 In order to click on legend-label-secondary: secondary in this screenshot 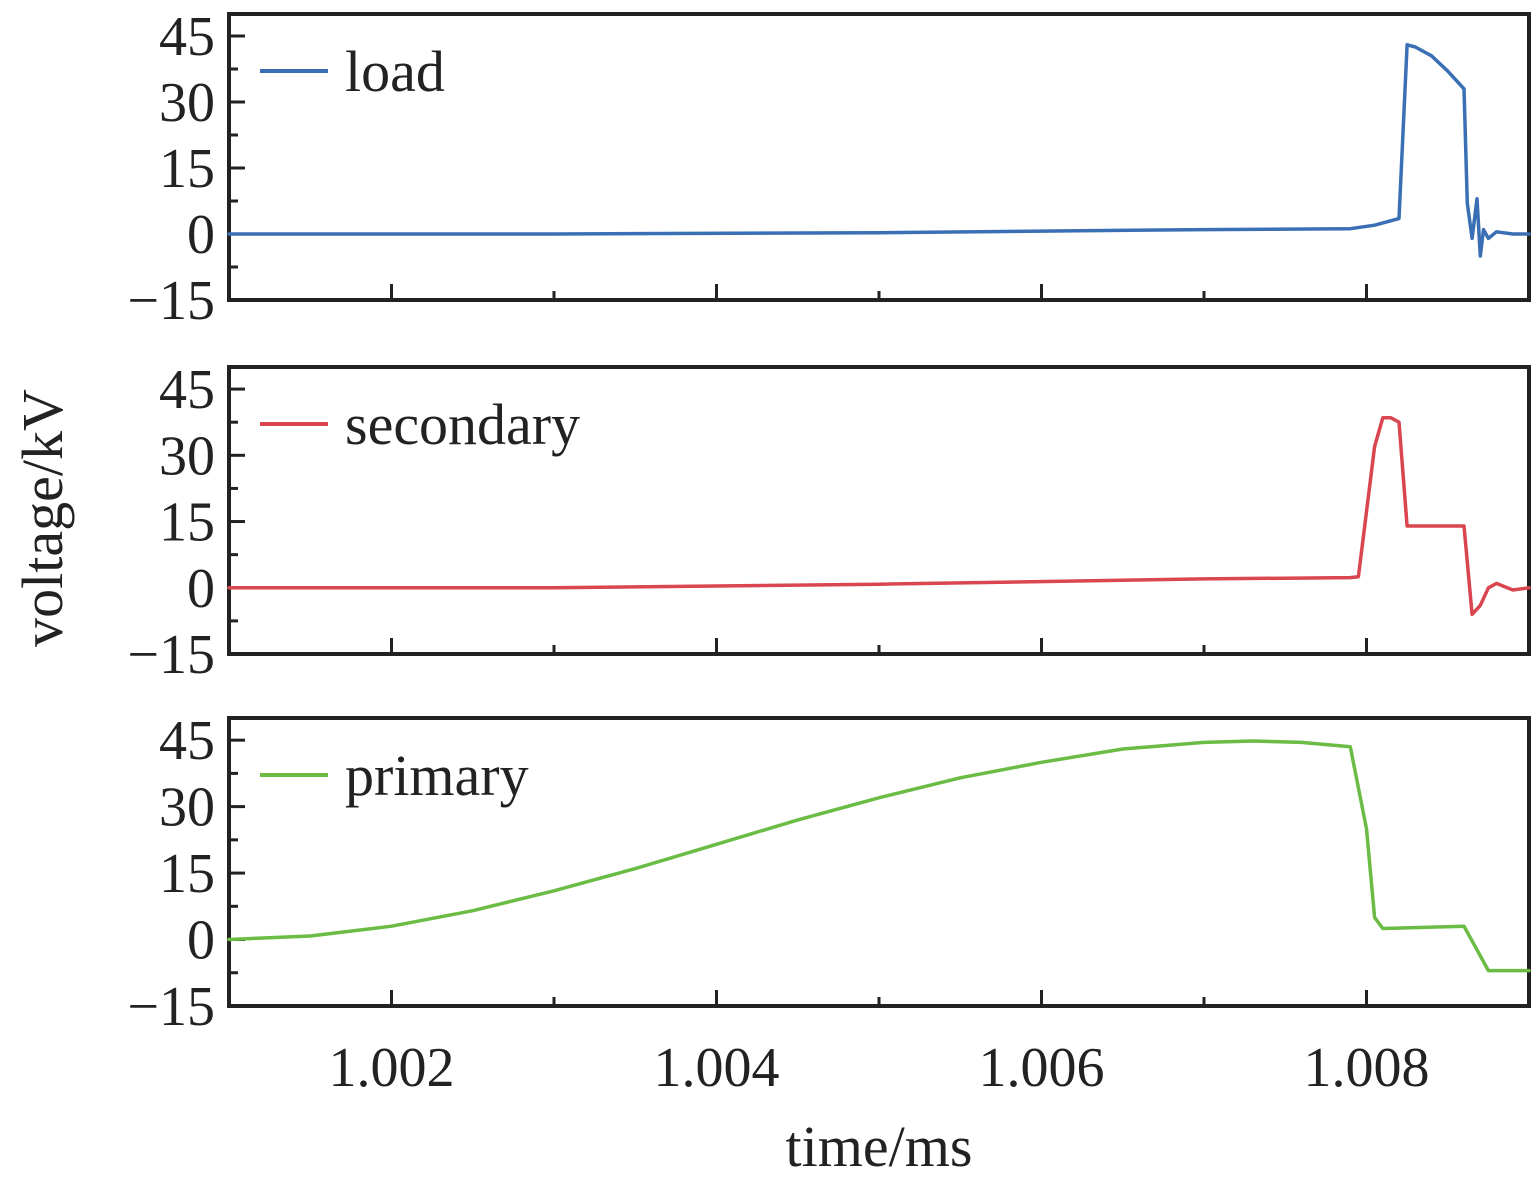, I will do `click(462, 424)`.